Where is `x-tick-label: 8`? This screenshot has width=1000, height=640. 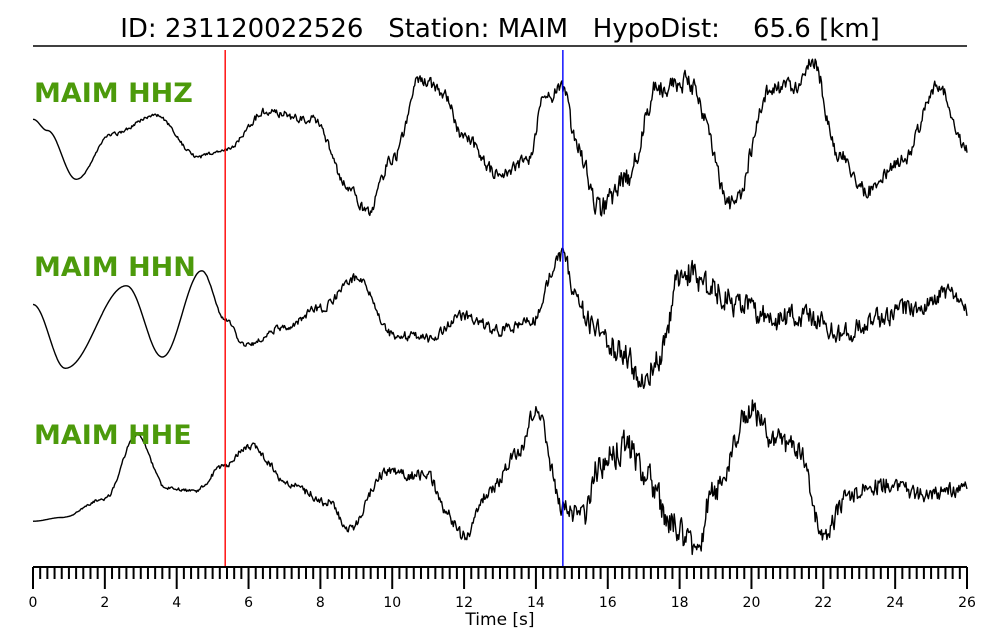 x-tick-label: 8 is located at coordinates (320, 603).